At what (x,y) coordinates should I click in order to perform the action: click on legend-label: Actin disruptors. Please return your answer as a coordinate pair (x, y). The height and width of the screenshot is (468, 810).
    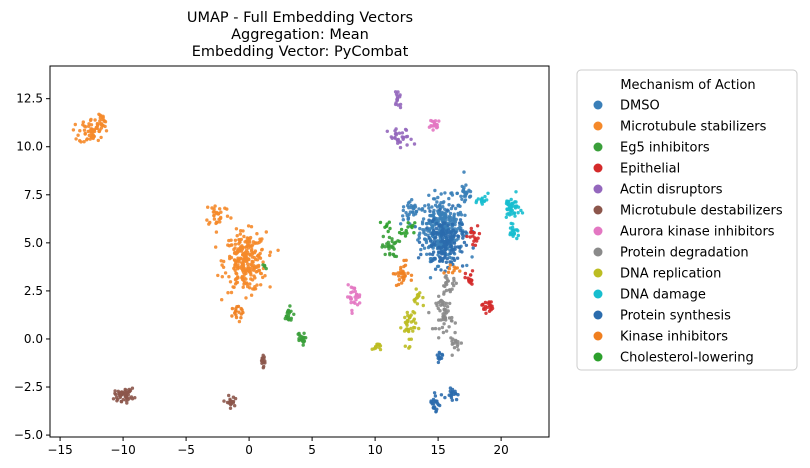
    Looking at the image, I should click on (671, 190).